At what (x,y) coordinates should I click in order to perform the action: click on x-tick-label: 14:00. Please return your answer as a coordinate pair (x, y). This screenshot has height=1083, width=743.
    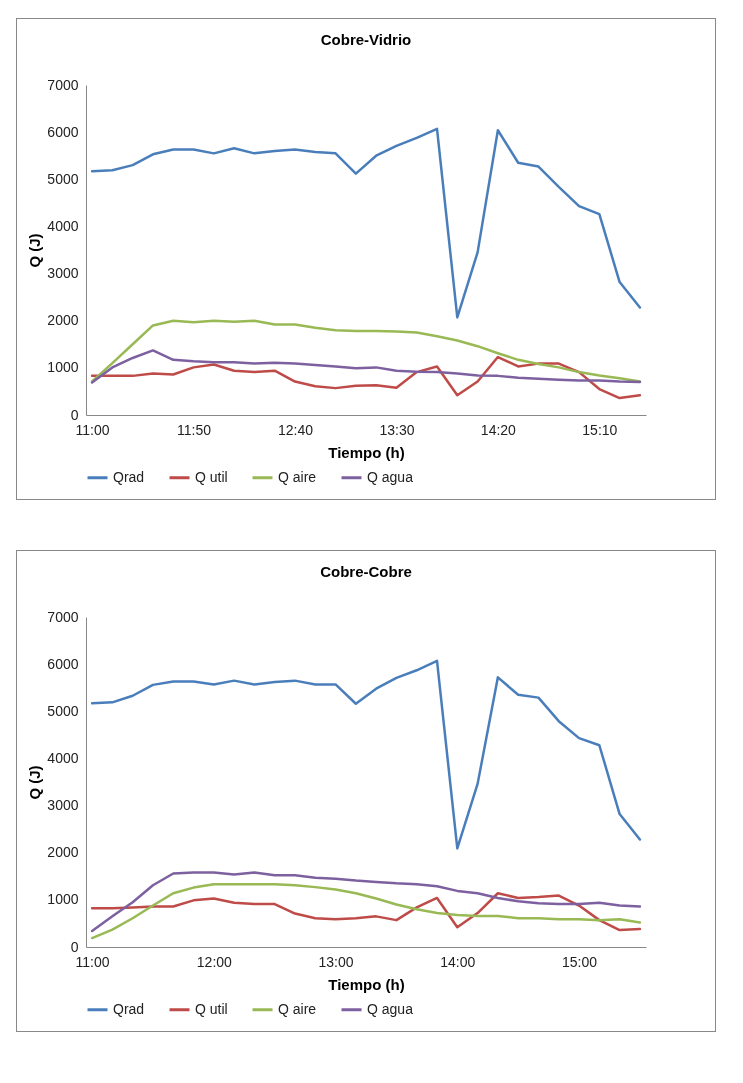
    Looking at the image, I should click on (458, 961).